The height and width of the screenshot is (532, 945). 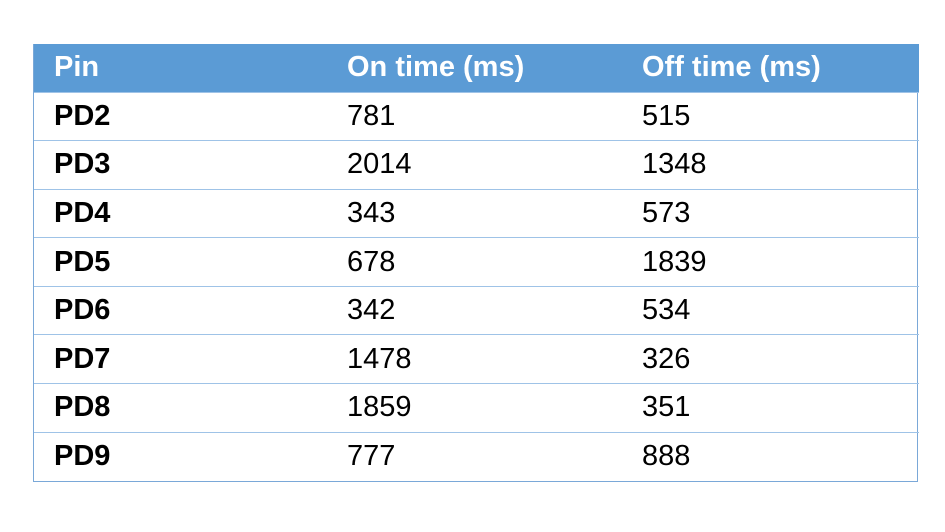 What do you see at coordinates (666, 310) in the screenshot?
I see `off-time-cell: 534` at bounding box center [666, 310].